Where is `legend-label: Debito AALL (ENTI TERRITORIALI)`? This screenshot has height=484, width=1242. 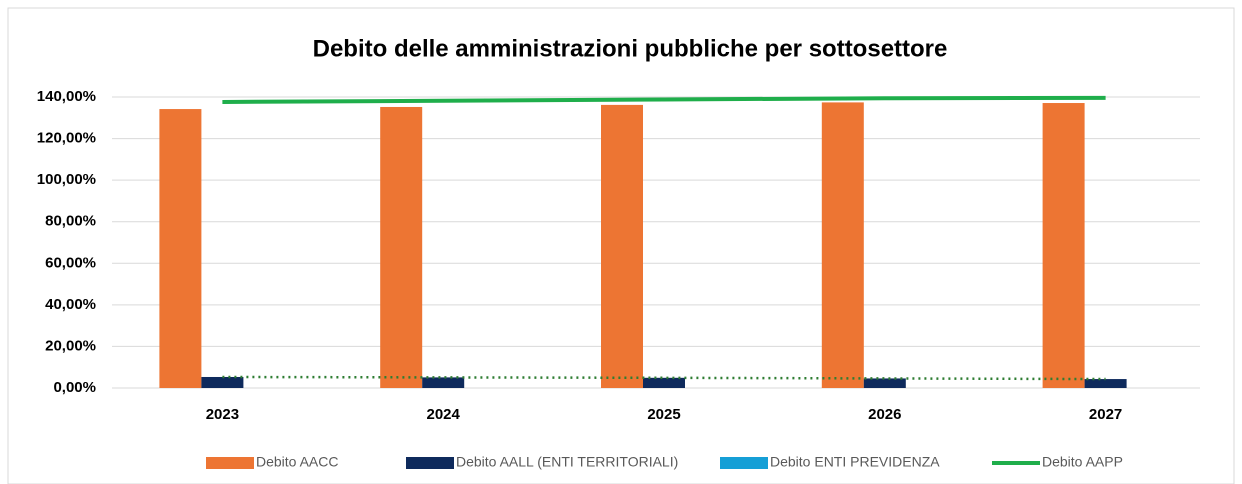
legend-label: Debito AALL (ENTI TERRITORIALI) is located at coordinates (567, 462).